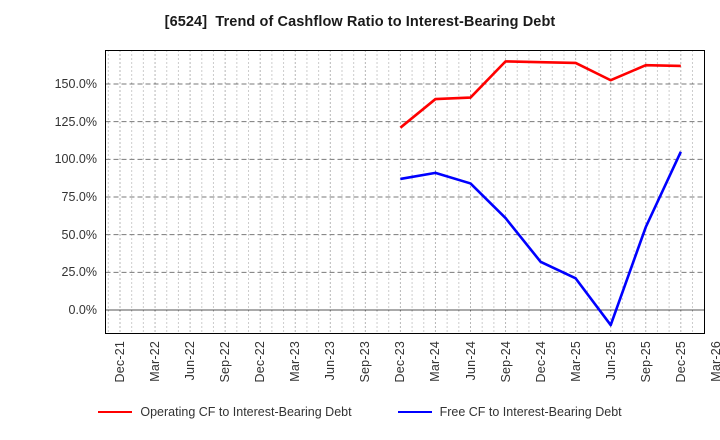 This screenshot has width=720, height=440. I want to click on legend-label: Operating CF to Interest-Bearing Debt, so click(246, 412).